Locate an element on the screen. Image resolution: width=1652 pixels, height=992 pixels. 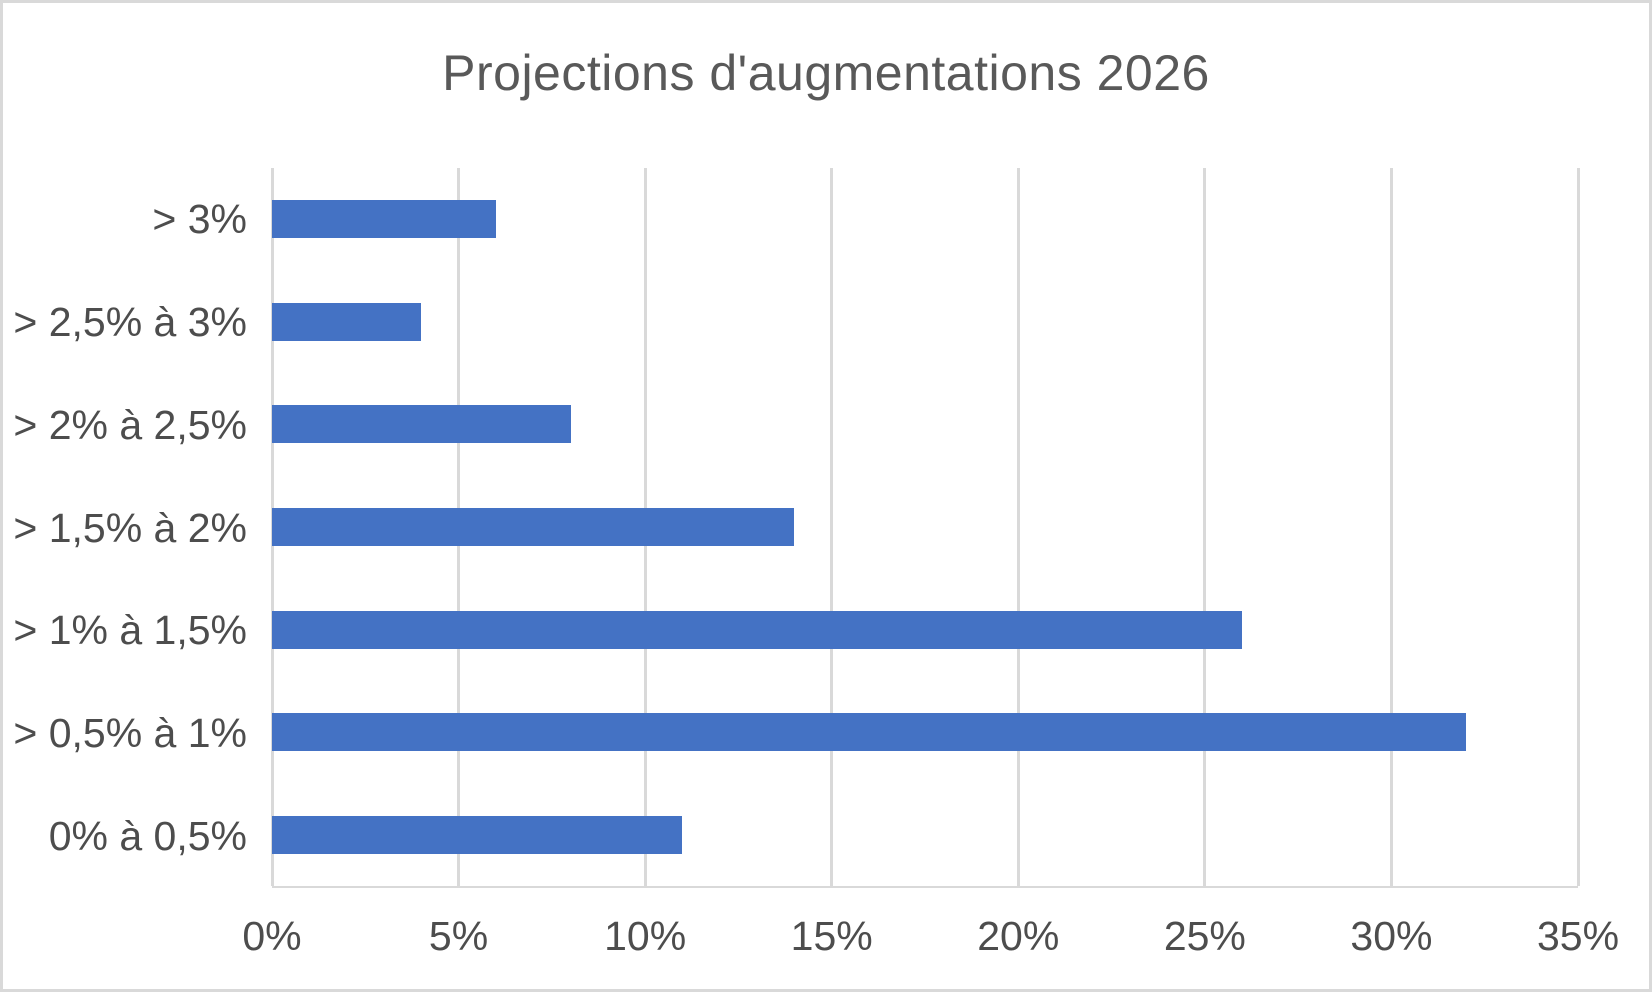
category-label: > 3% is located at coordinates (199, 218).